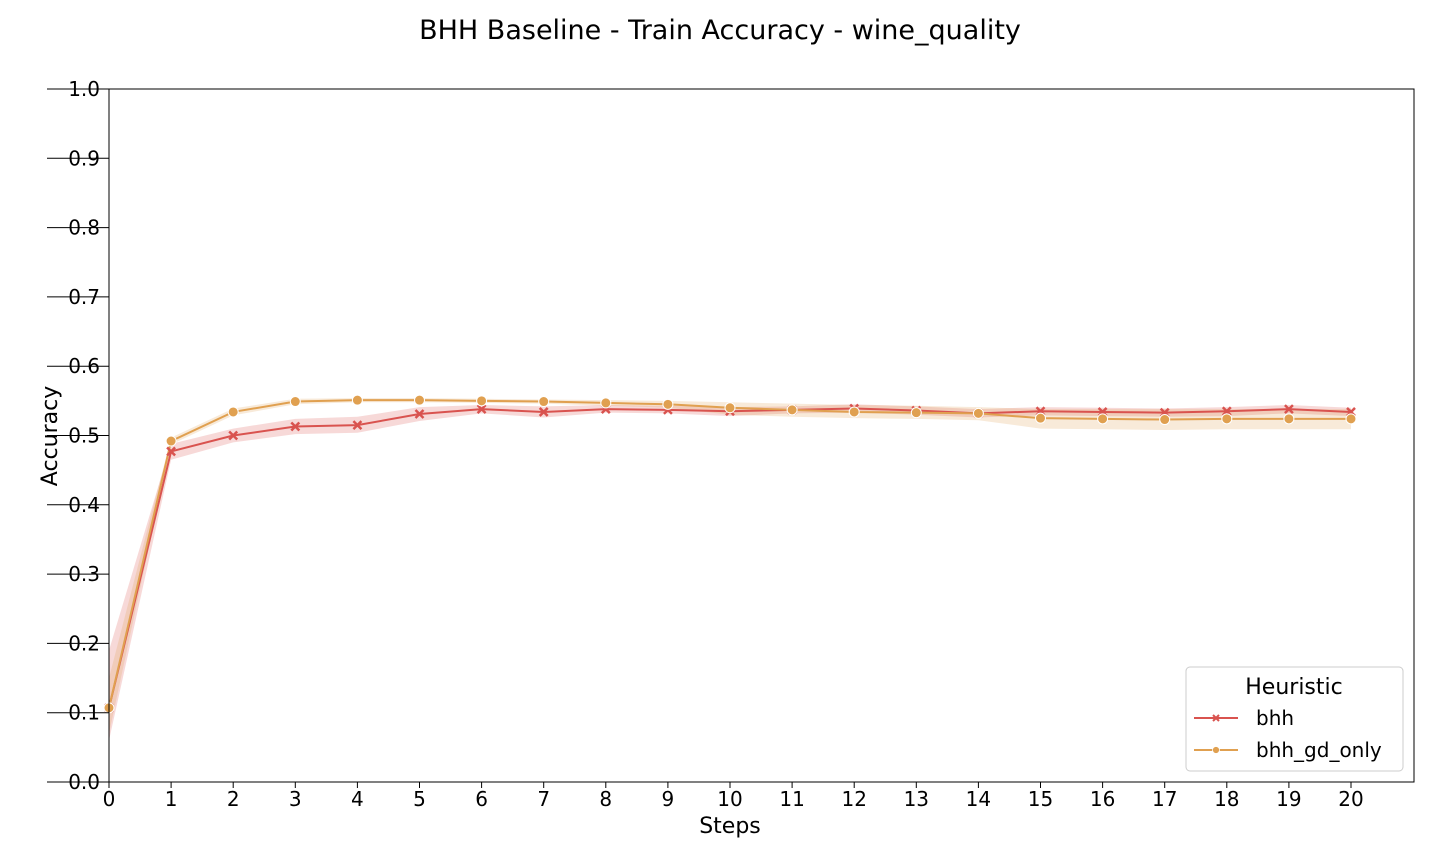  Describe the element at coordinates (84, 436) in the screenshot. I see `y-tick-label-0.5: 0.5` at that location.